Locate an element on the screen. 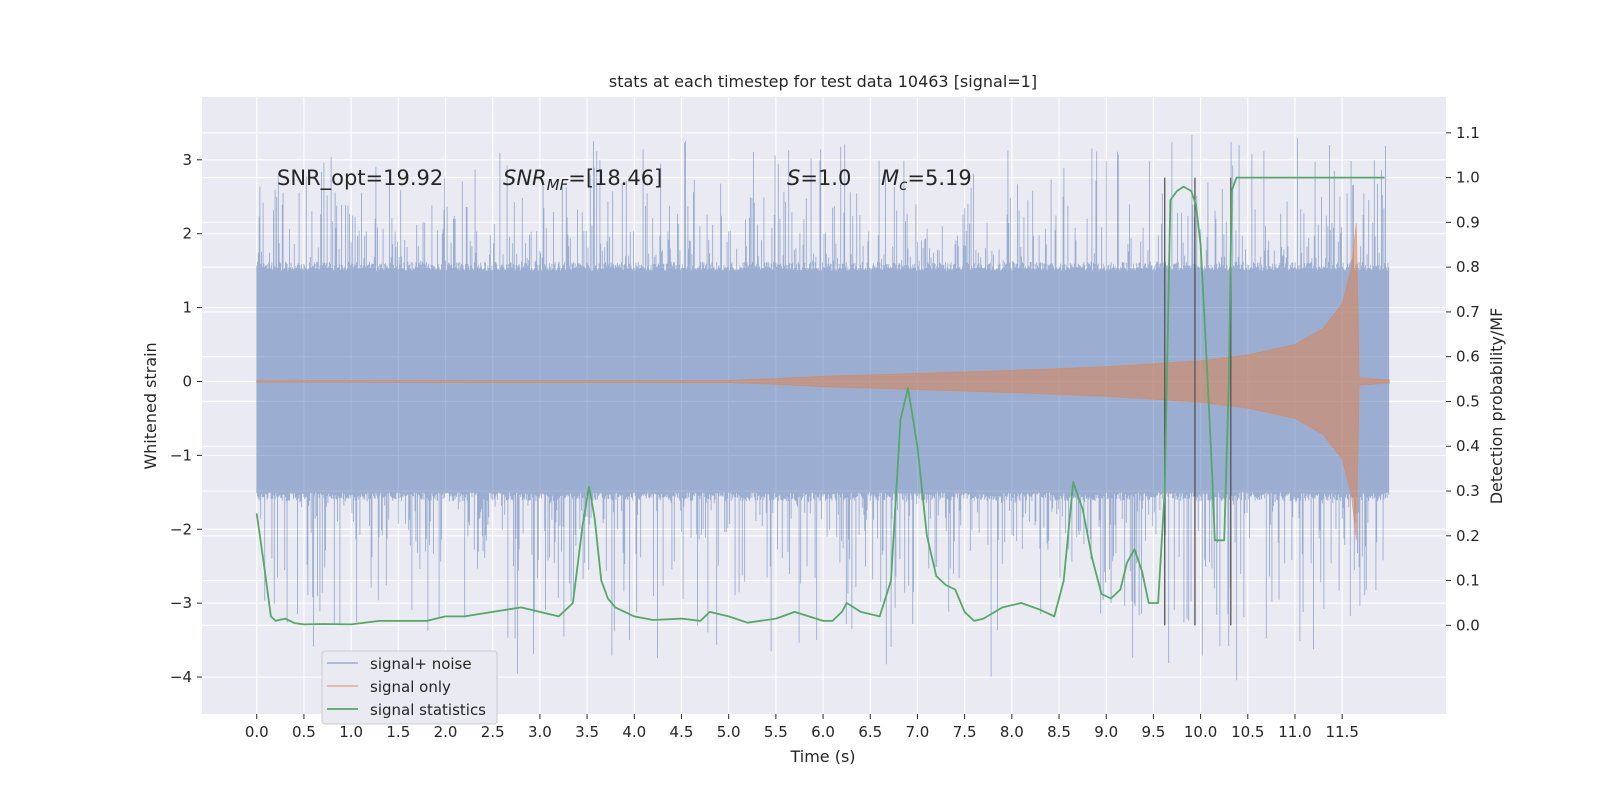 The height and width of the screenshot is (804, 1600). x-tick-label: 5.5 is located at coordinates (776, 732).